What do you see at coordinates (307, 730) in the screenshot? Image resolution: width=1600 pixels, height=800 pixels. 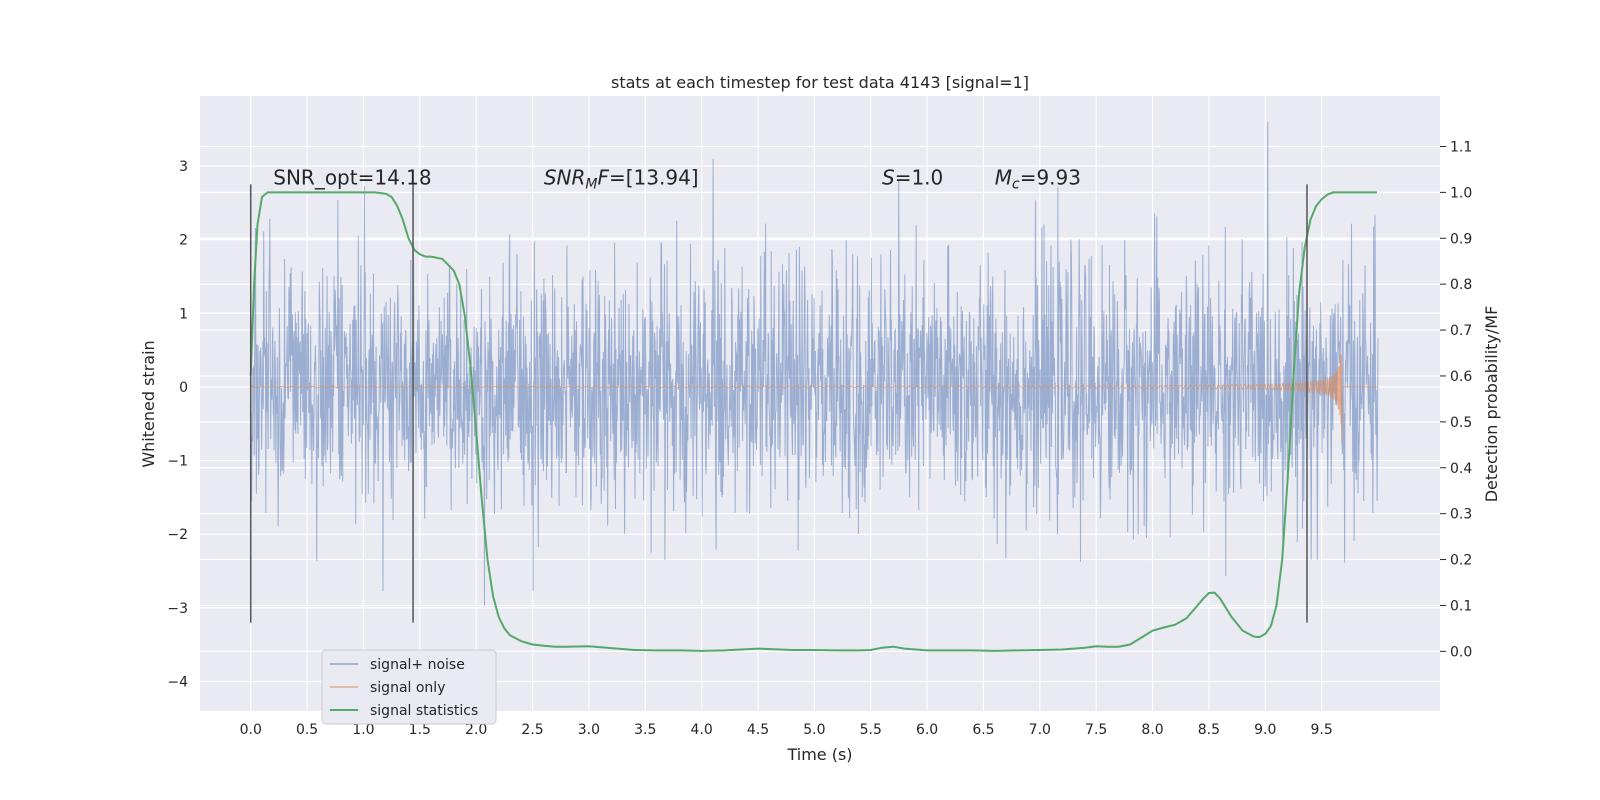 I see `x-tick-label: 0.5` at bounding box center [307, 730].